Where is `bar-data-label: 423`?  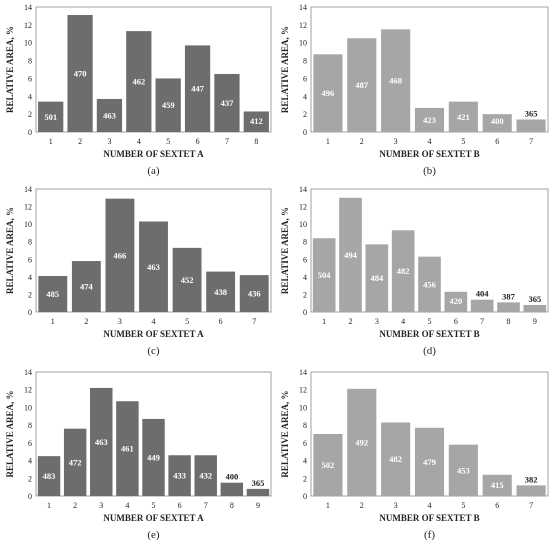
bar-data-label: 423 is located at coordinates (429, 120).